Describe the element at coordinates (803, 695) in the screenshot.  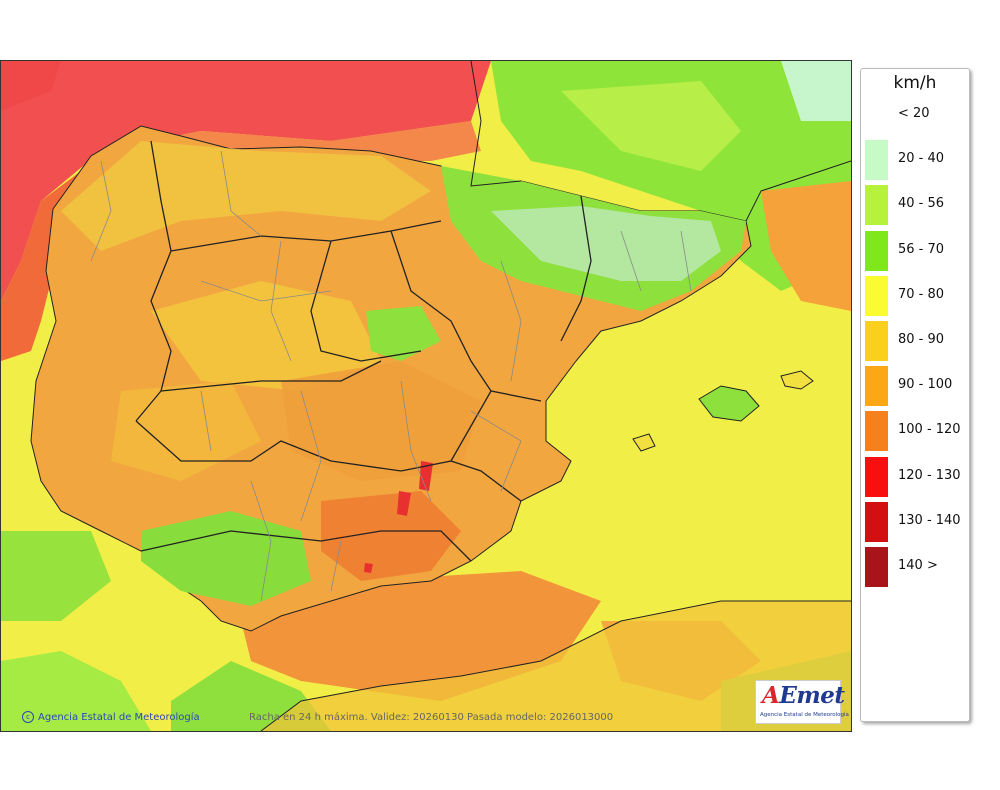
I see `logo-wordmark: AEmet` at that location.